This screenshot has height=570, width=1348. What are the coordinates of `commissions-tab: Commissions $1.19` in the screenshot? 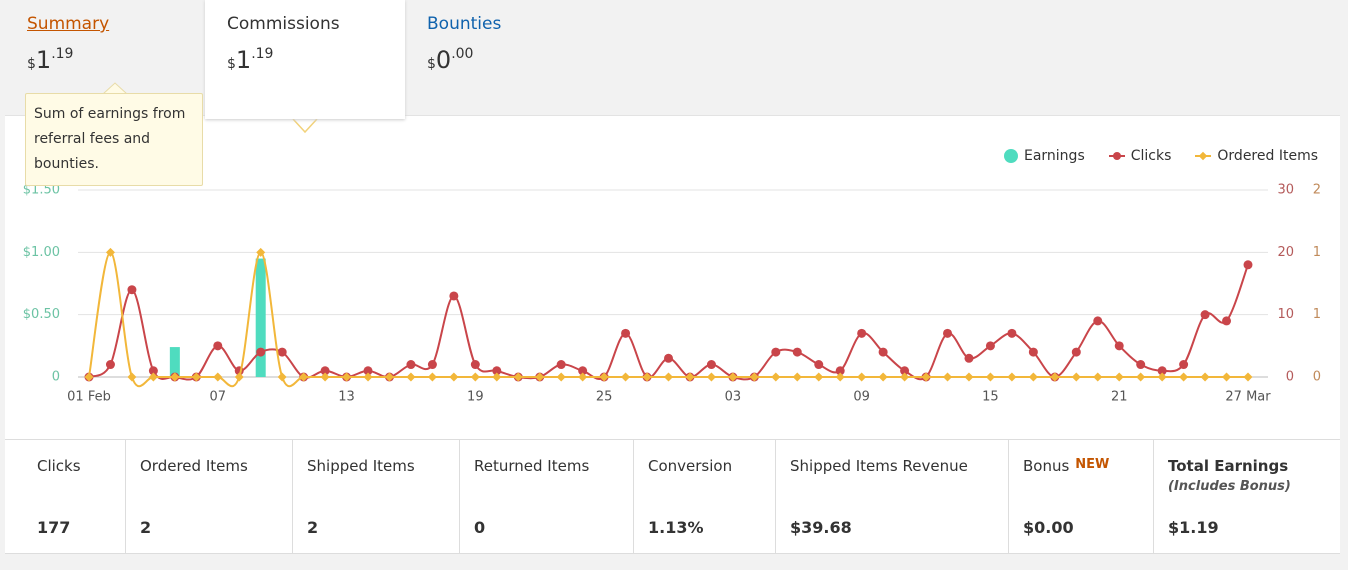 It's located at (305, 59).